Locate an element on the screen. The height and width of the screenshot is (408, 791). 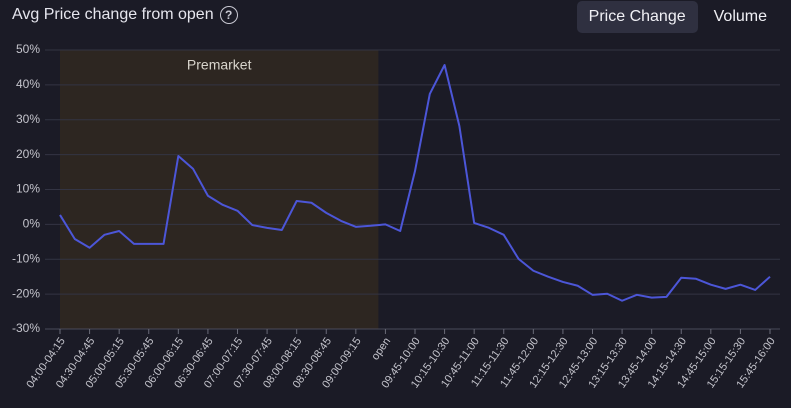
y-tick-label: 30% is located at coordinates (28, 119).